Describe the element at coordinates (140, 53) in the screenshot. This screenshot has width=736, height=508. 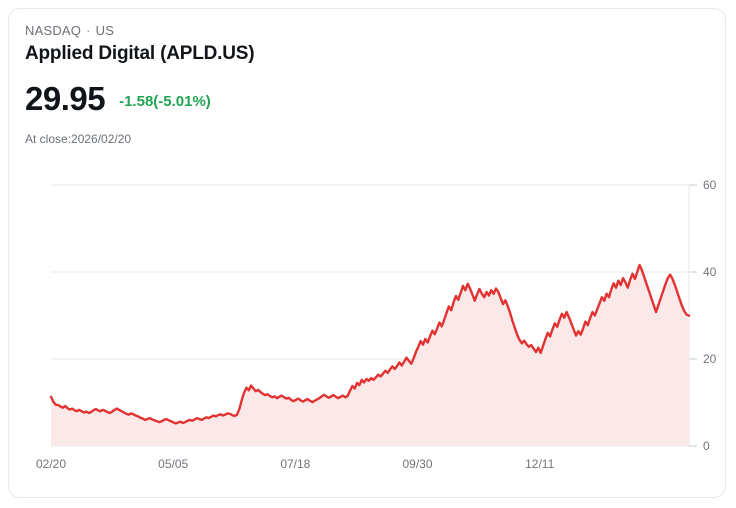
I see `page-title: Applied Digital (APLD.US)` at that location.